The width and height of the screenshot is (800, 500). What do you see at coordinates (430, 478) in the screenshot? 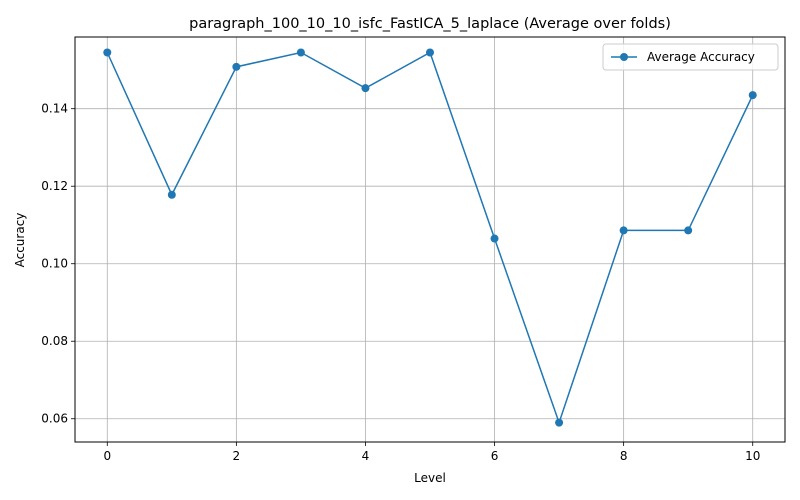
I see `x-axis-label: Level` at bounding box center [430, 478].